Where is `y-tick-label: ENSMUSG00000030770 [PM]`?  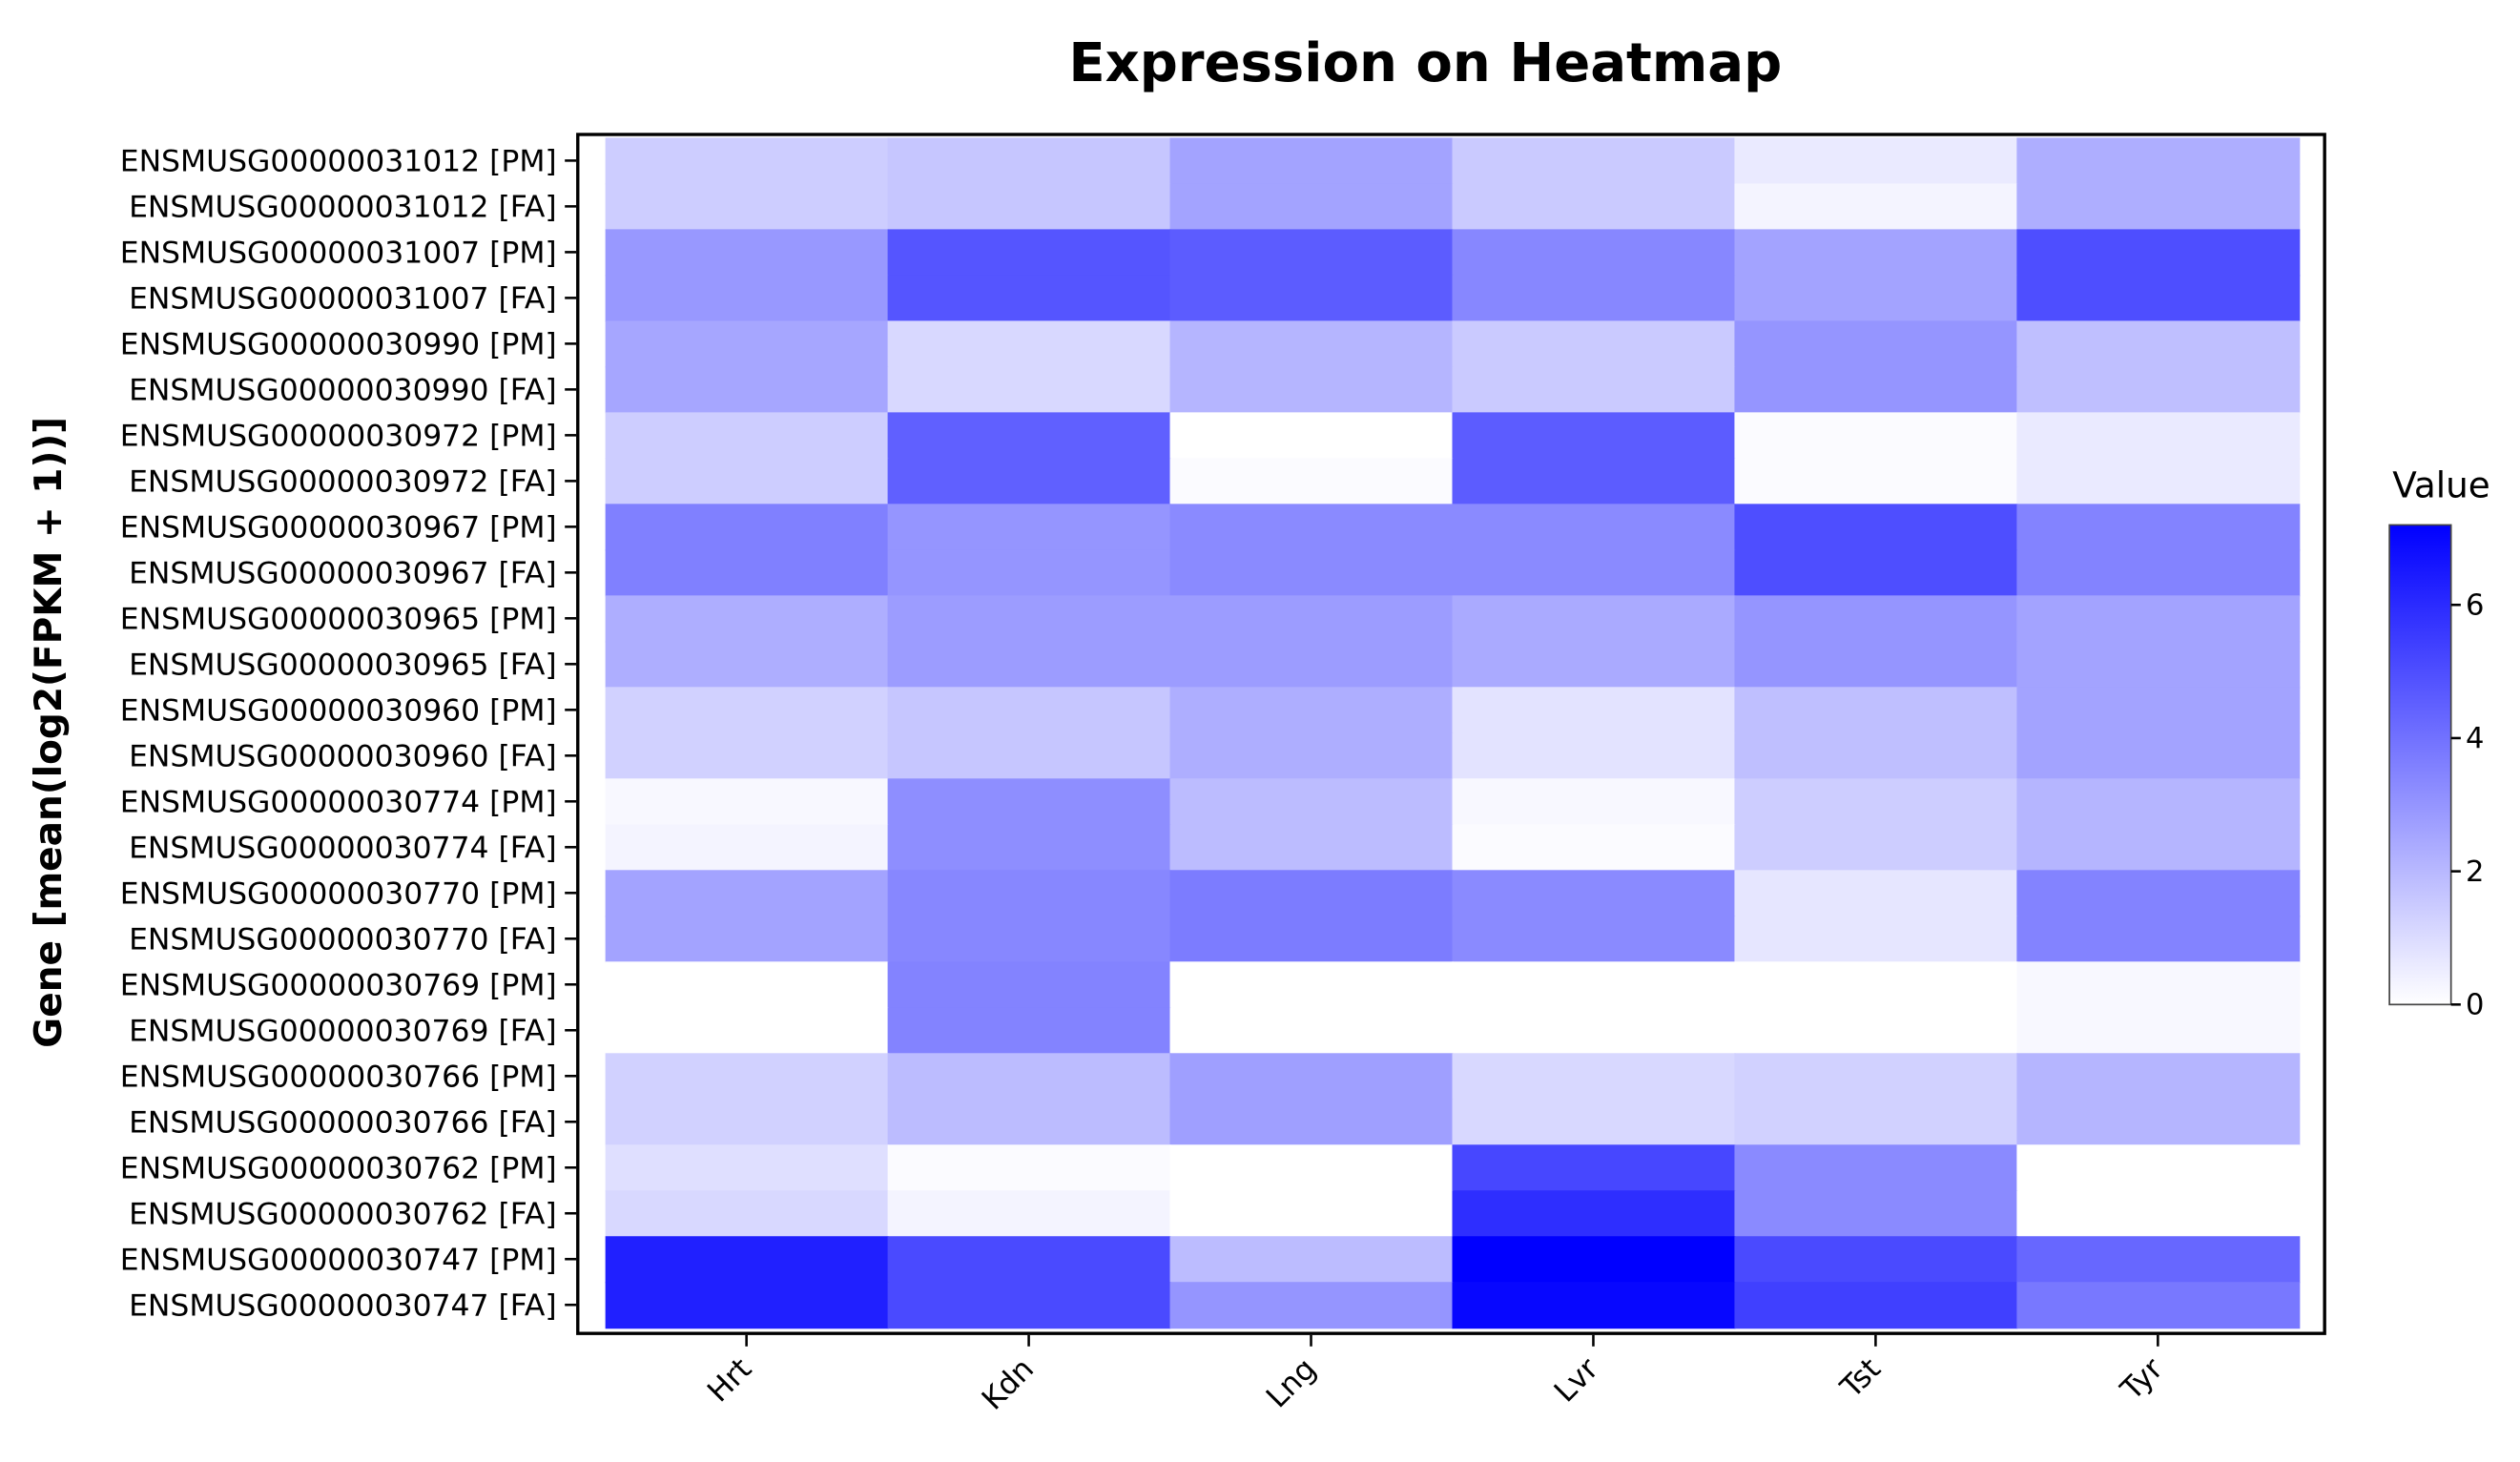 y-tick-label: ENSMUSG00000030770 [PM] is located at coordinates (339, 893).